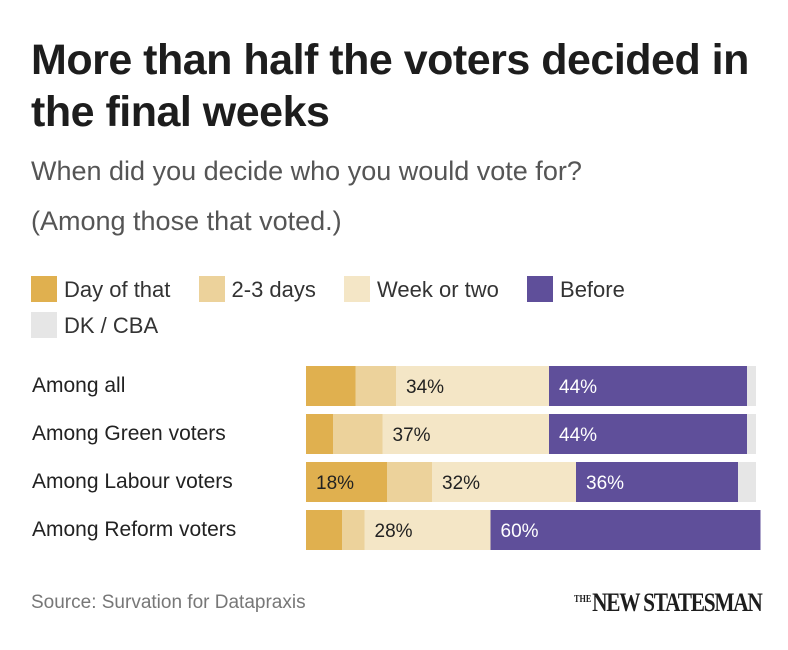  Describe the element at coordinates (335, 483) in the screenshot. I see `data-label-among-labour-voters-day-of-that: 18%` at that location.